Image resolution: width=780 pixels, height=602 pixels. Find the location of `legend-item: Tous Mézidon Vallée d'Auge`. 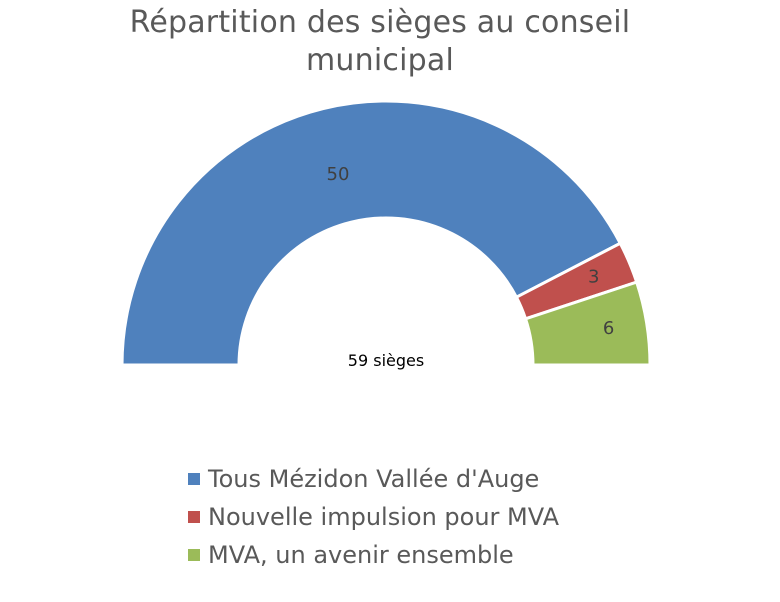

legend-item: Tous Mézidon Vallée d'Auge is located at coordinates (448, 479).